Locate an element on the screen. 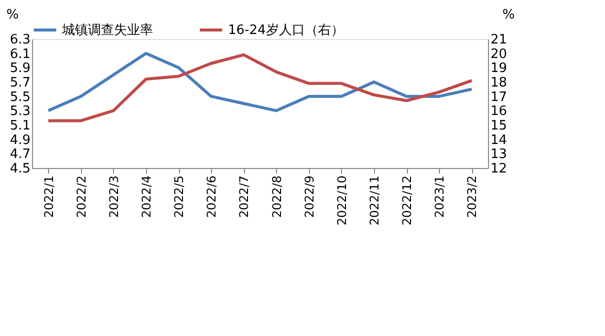 This screenshot has width=605, height=336. y2-tick-label: 14 is located at coordinates (499, 140).